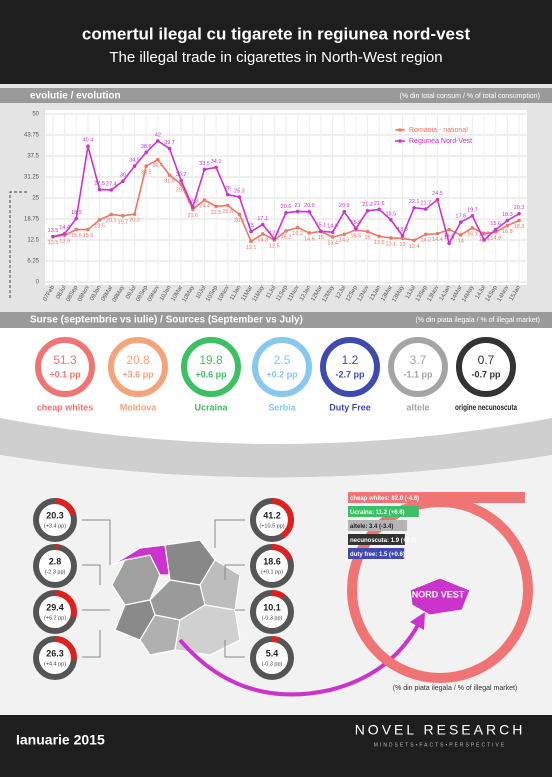 This screenshot has width=552, height=777. What do you see at coordinates (358, 527) in the screenshot?
I see `nv-bar-name: altele:` at bounding box center [358, 527].